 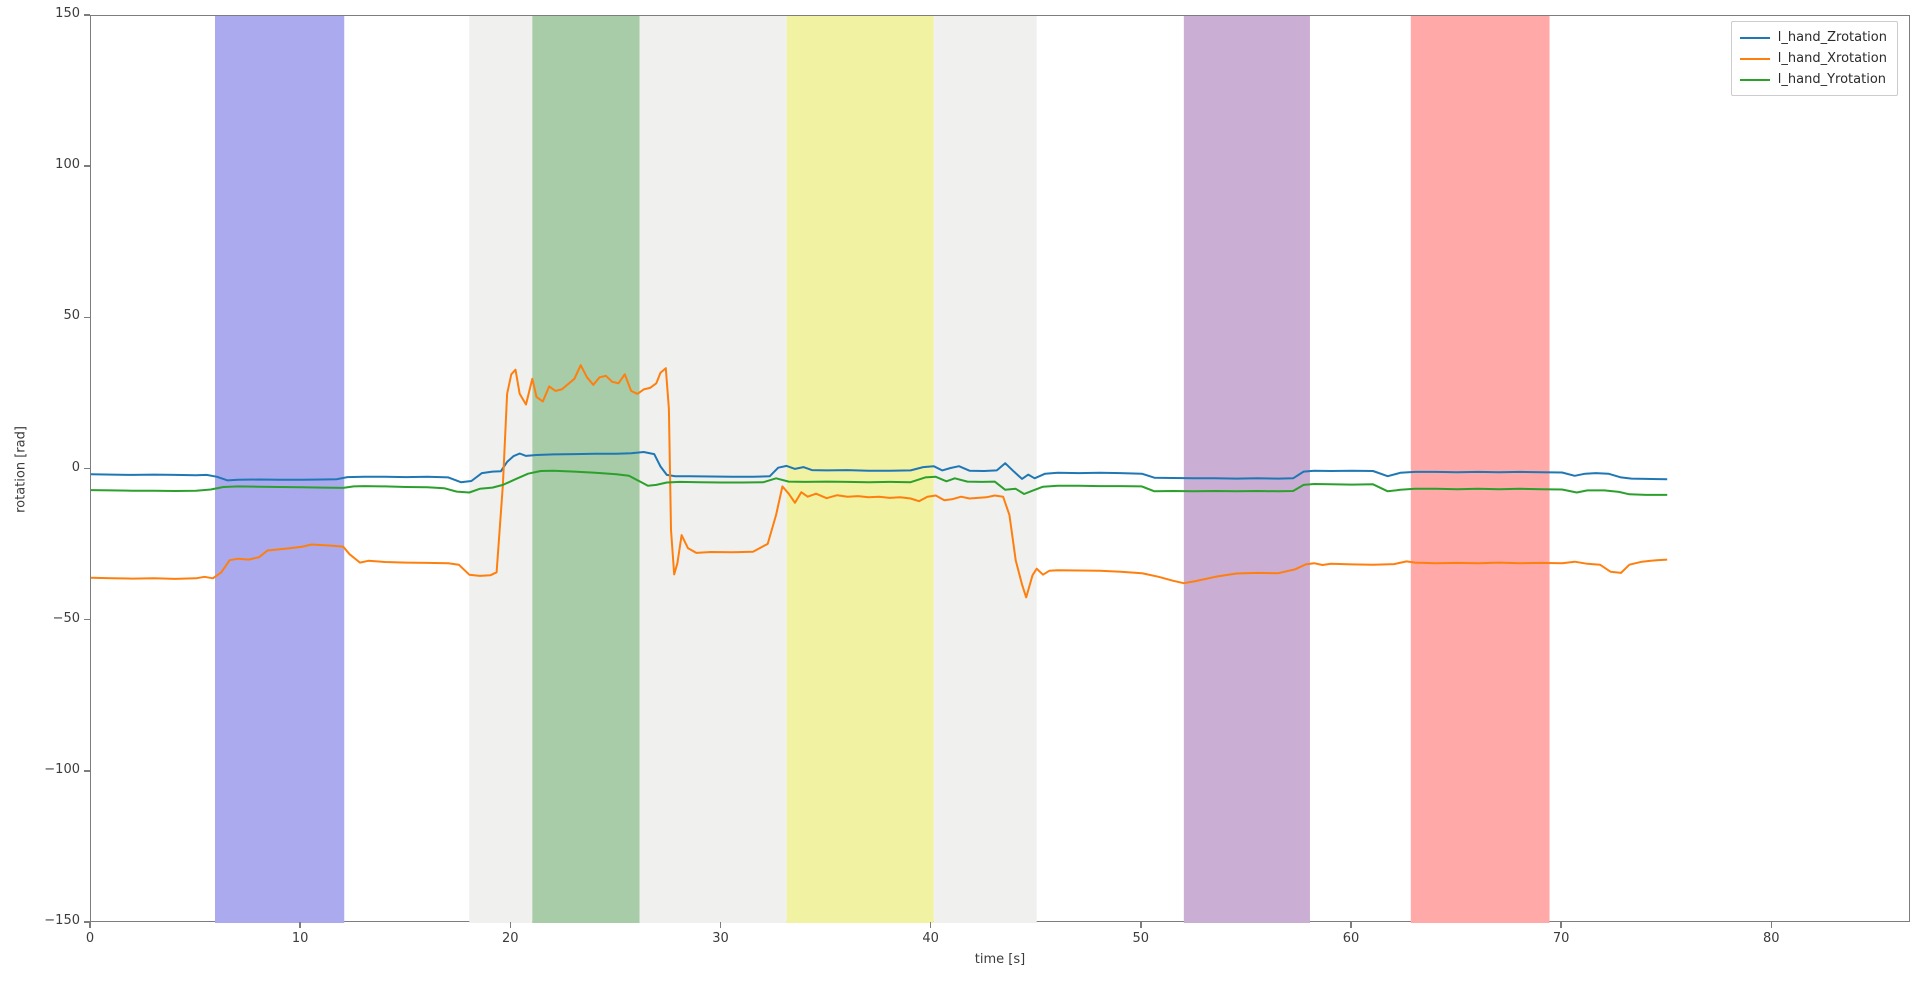 I want to click on legend-label: l_hand_Xrotation, so click(x=1832, y=58).